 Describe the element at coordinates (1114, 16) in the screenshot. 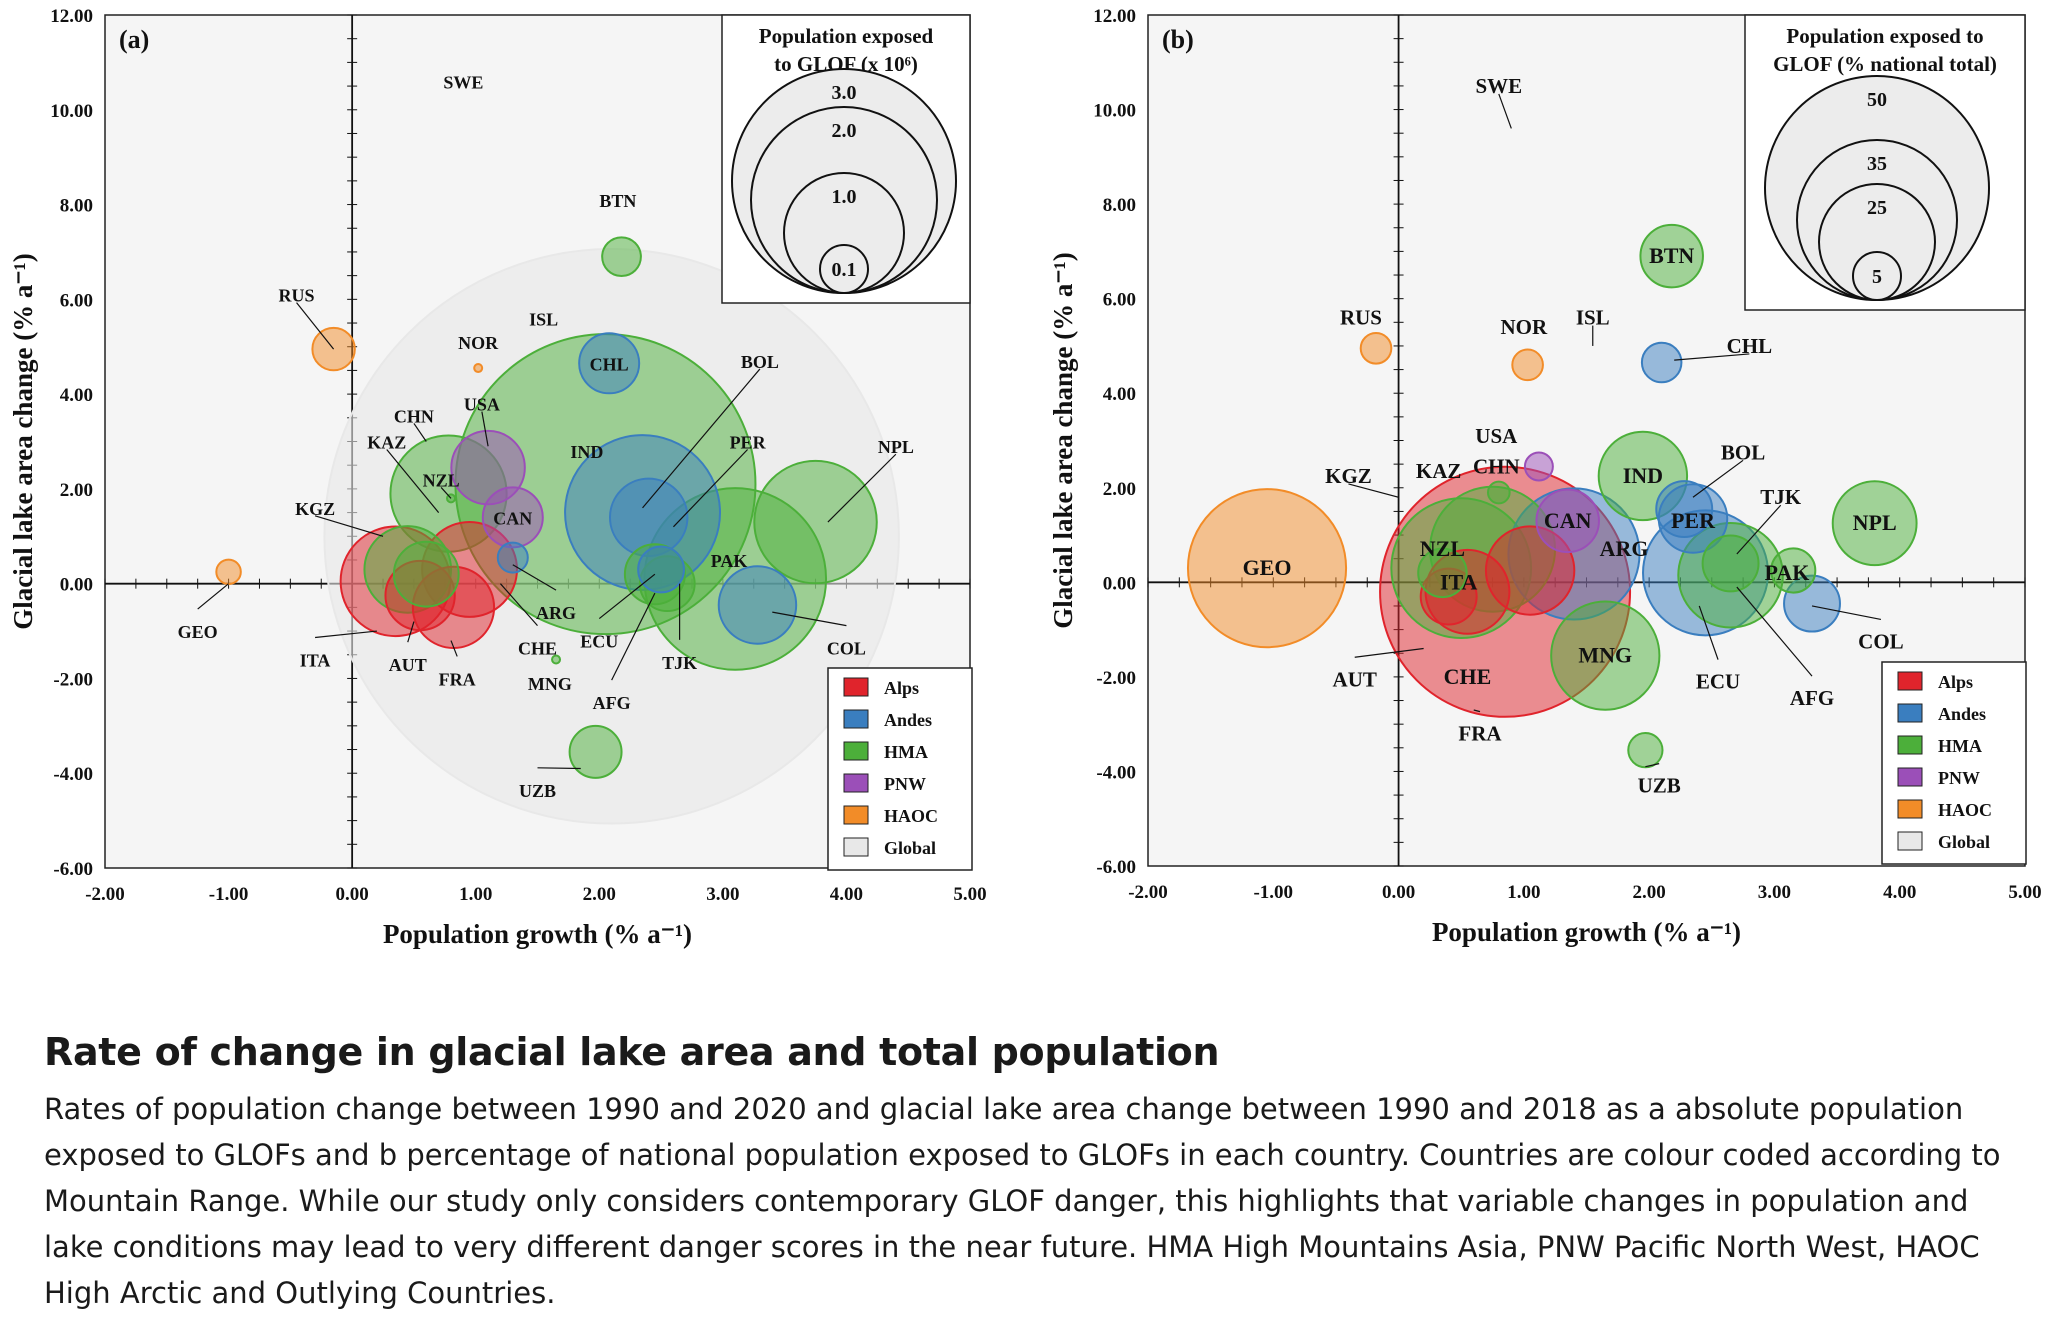

I see `y-tick-label: 12.00` at that location.